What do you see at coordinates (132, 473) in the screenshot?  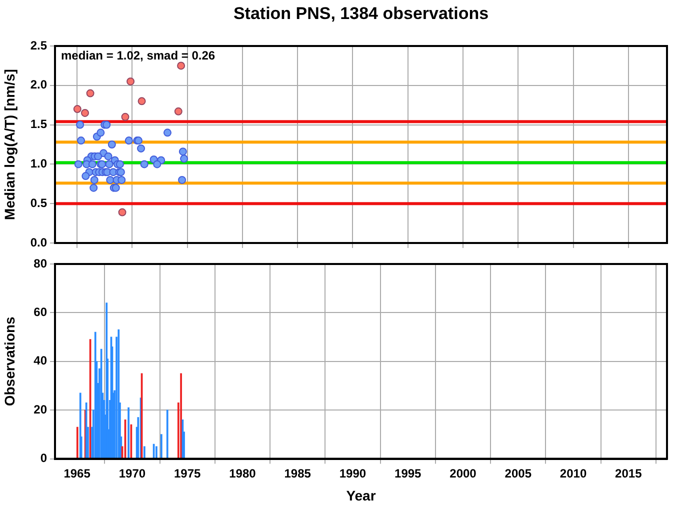 I see `x-tick-label: 1970` at bounding box center [132, 473].